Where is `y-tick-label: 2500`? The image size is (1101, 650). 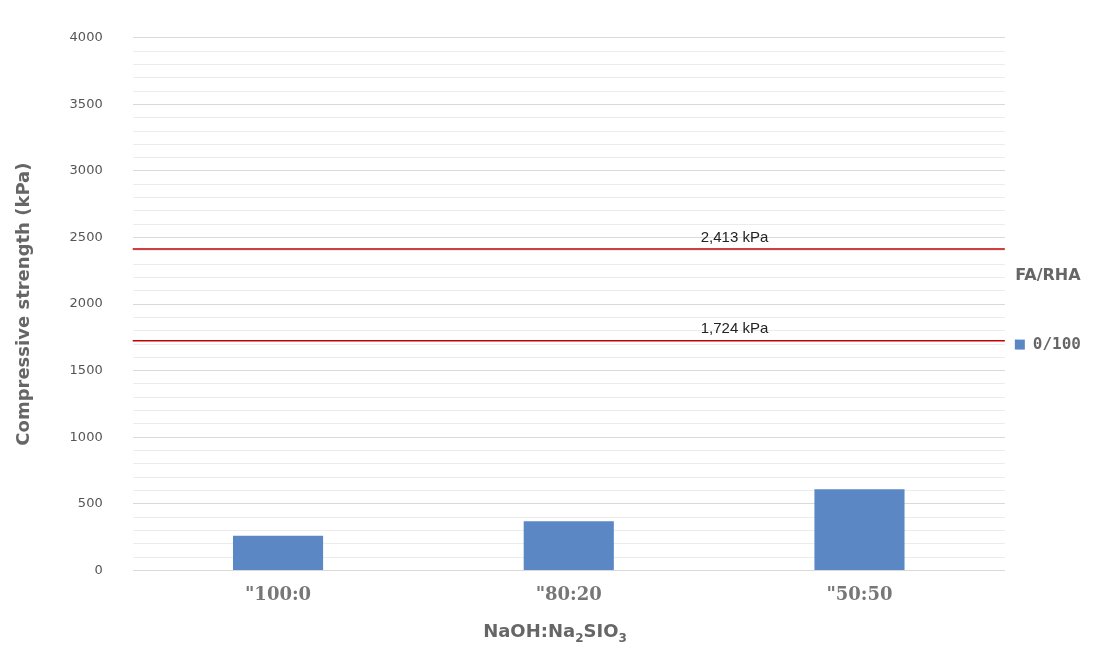 y-tick-label: 2500 is located at coordinates (86, 236).